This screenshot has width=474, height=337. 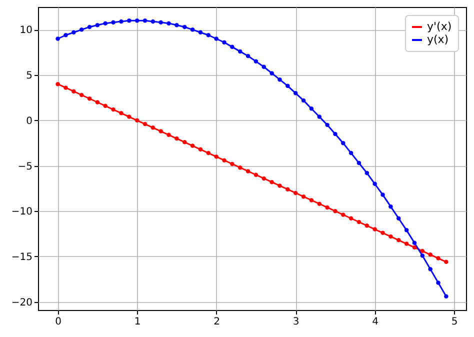 I want to click on x-tick-label: 2, so click(x=217, y=322).